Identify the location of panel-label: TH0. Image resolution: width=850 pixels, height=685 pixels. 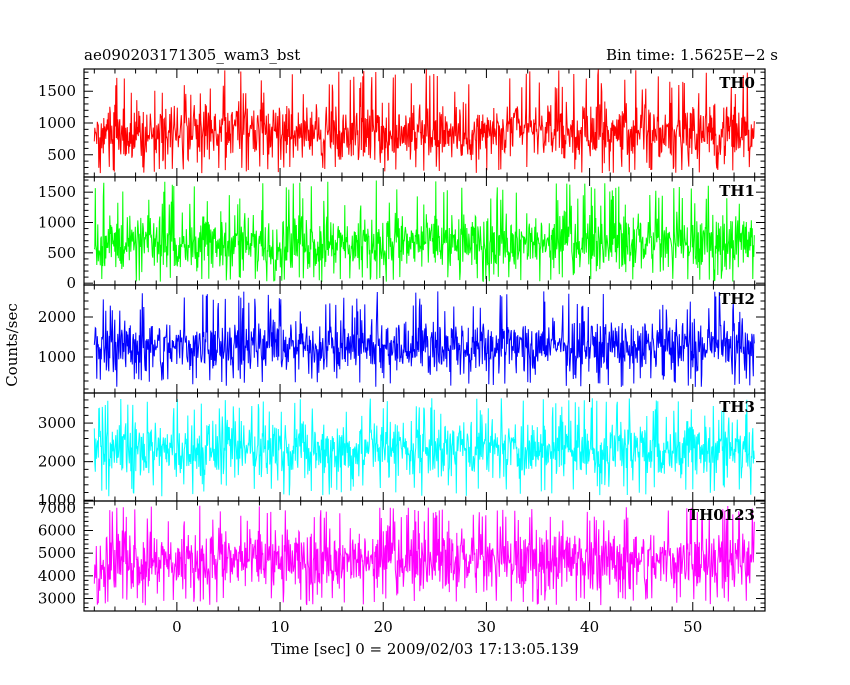
(737, 83).